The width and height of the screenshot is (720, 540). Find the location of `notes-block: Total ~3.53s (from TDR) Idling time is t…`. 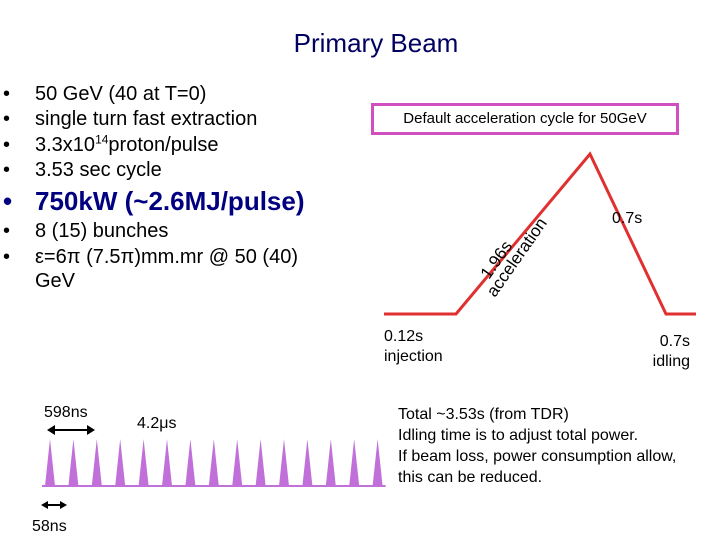

notes-block: Total ~3.53s (from TDR) Idling time is t… is located at coordinates (537, 446).